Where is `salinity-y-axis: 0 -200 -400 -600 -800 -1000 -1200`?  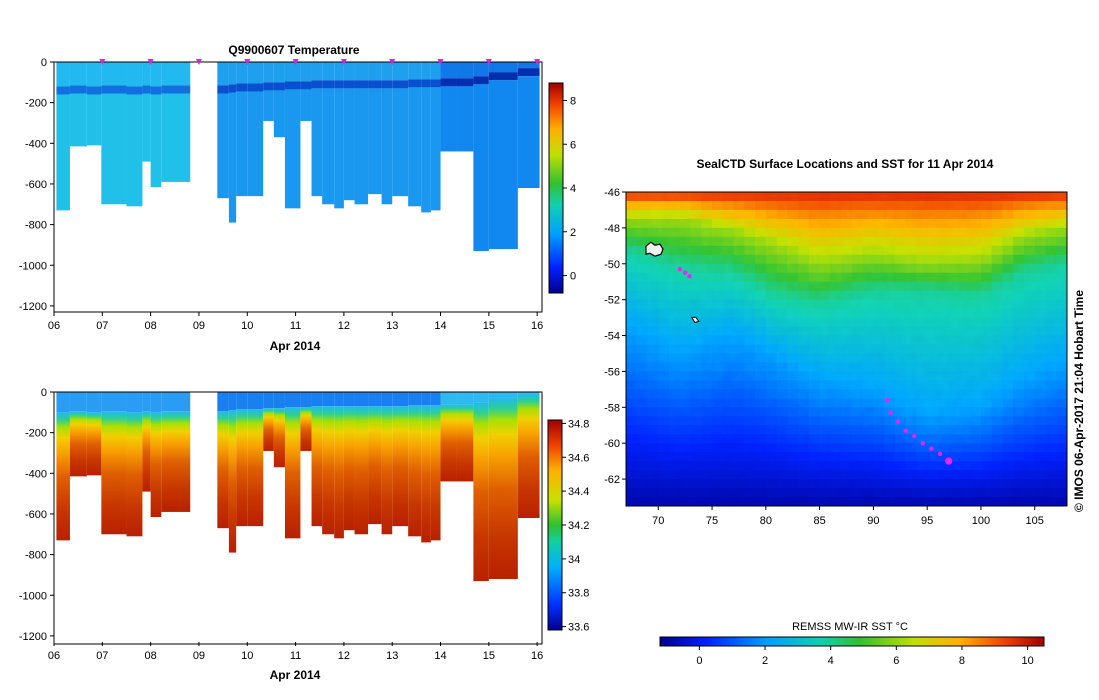
salinity-y-axis: 0 -200 -400 -600 -800 -1000 -1200 is located at coordinates (36, 515).